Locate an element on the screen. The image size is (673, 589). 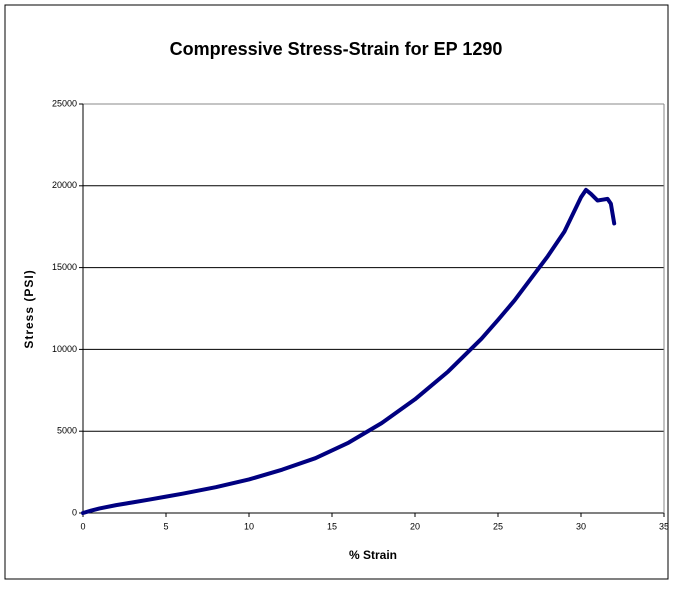
x-tick-label: 35 is located at coordinates (664, 526).